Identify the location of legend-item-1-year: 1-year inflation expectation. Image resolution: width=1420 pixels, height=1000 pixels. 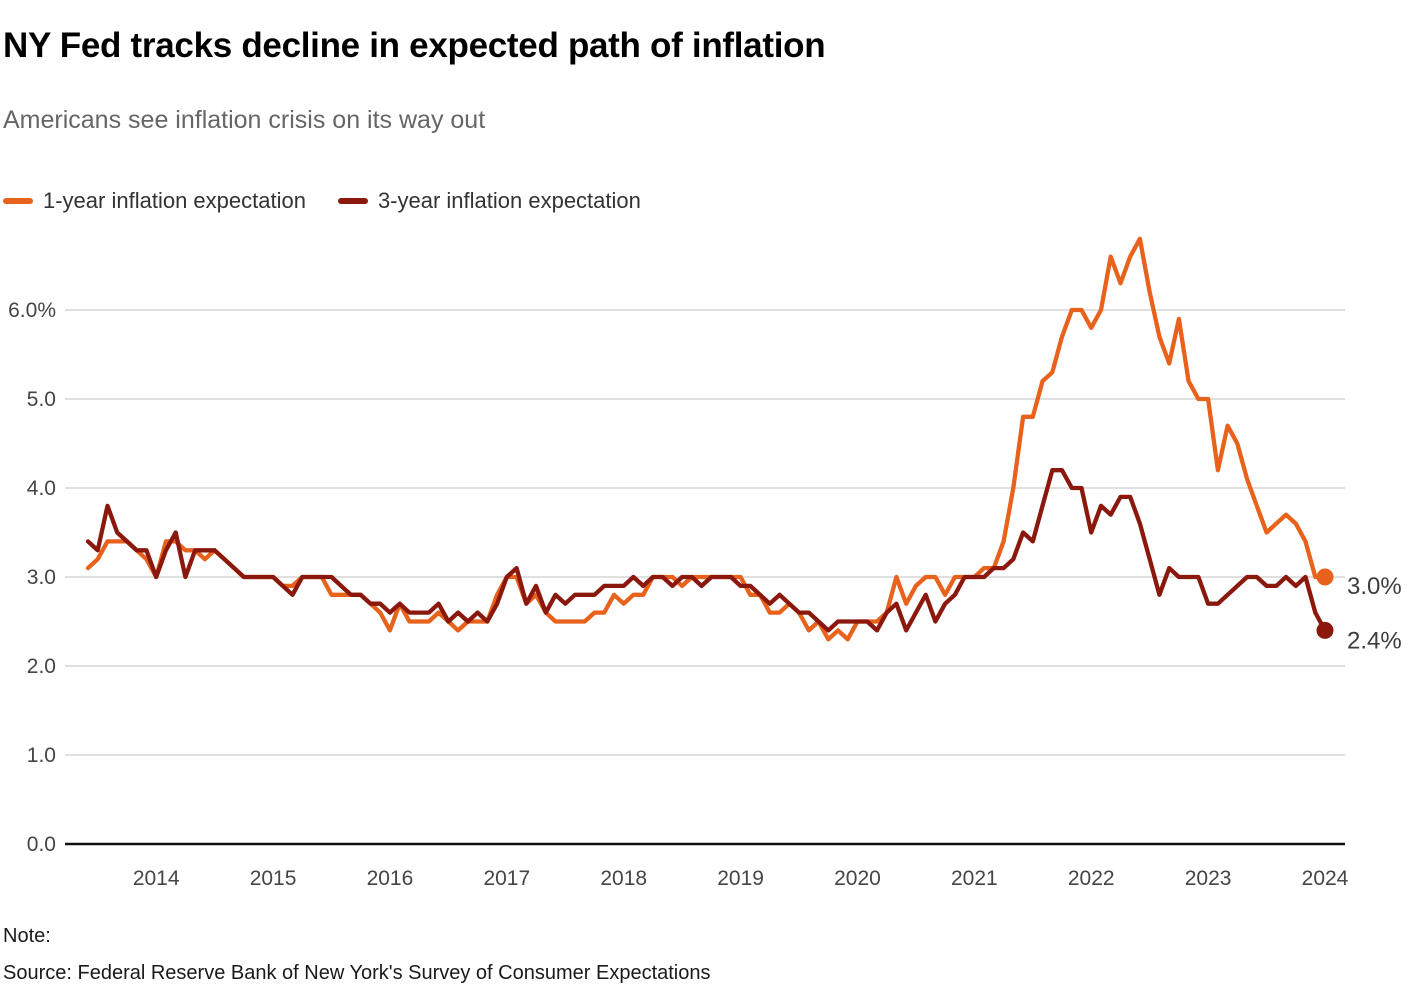
(154, 201).